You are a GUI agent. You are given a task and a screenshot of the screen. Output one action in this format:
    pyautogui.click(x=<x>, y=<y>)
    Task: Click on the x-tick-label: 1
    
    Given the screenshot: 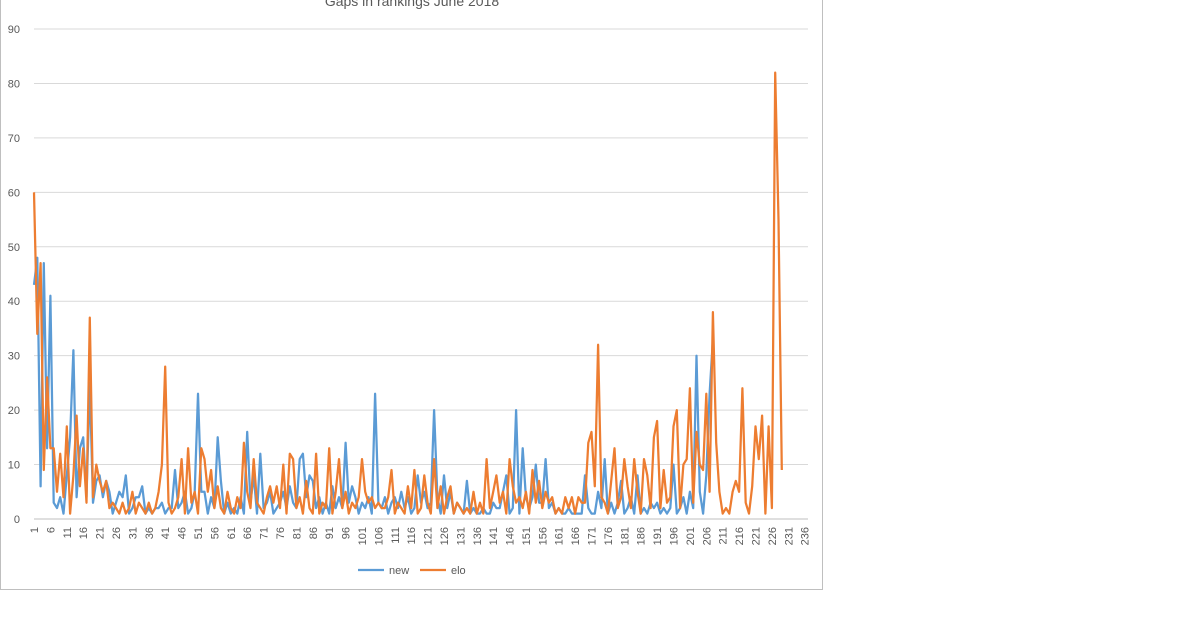 What is the action you would take?
    pyautogui.click(x=35, y=530)
    